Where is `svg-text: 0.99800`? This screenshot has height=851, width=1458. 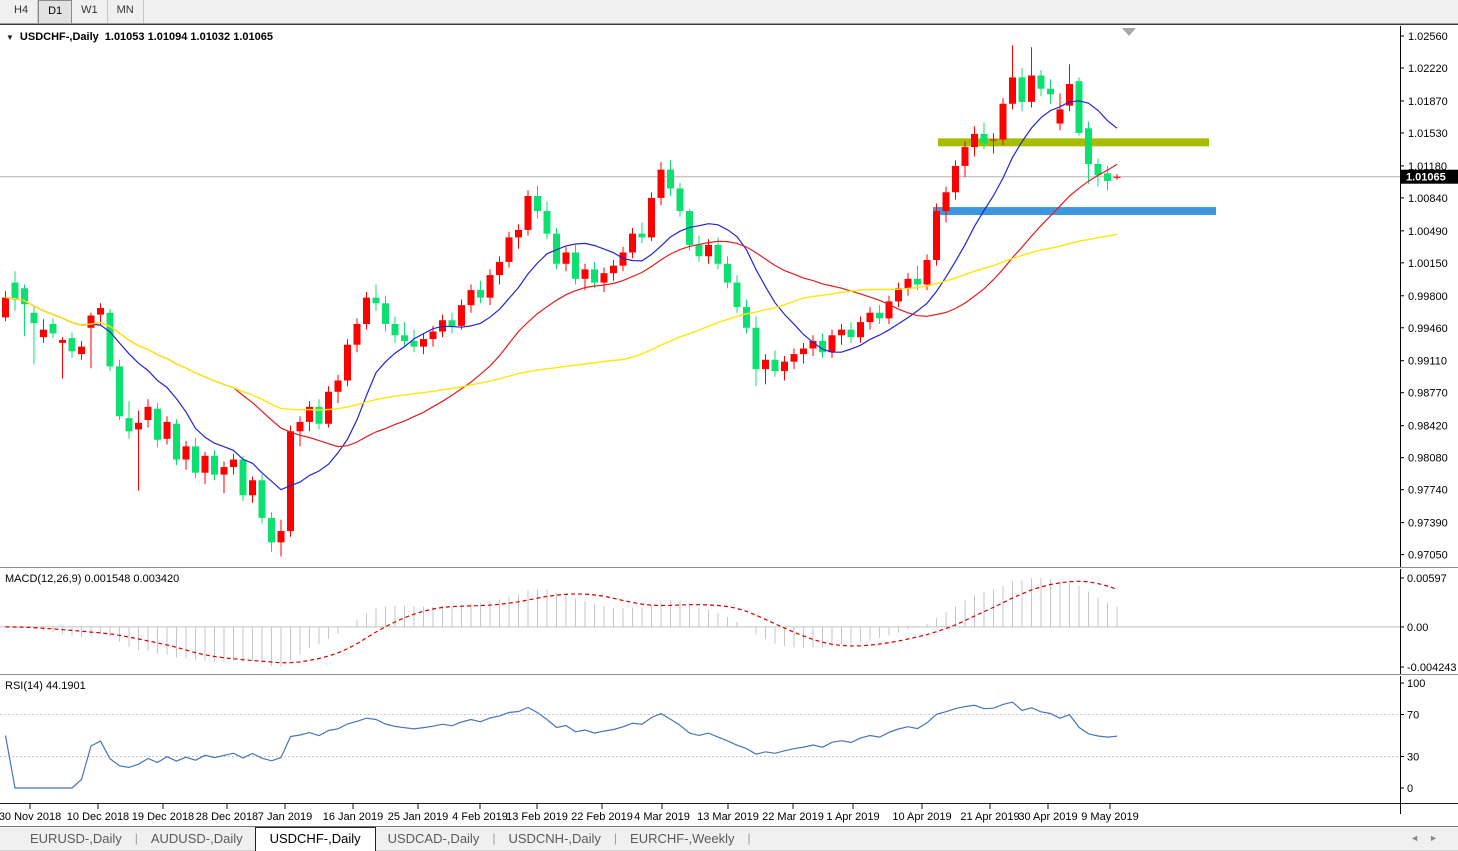 svg-text: 0.99800 is located at coordinates (1428, 297).